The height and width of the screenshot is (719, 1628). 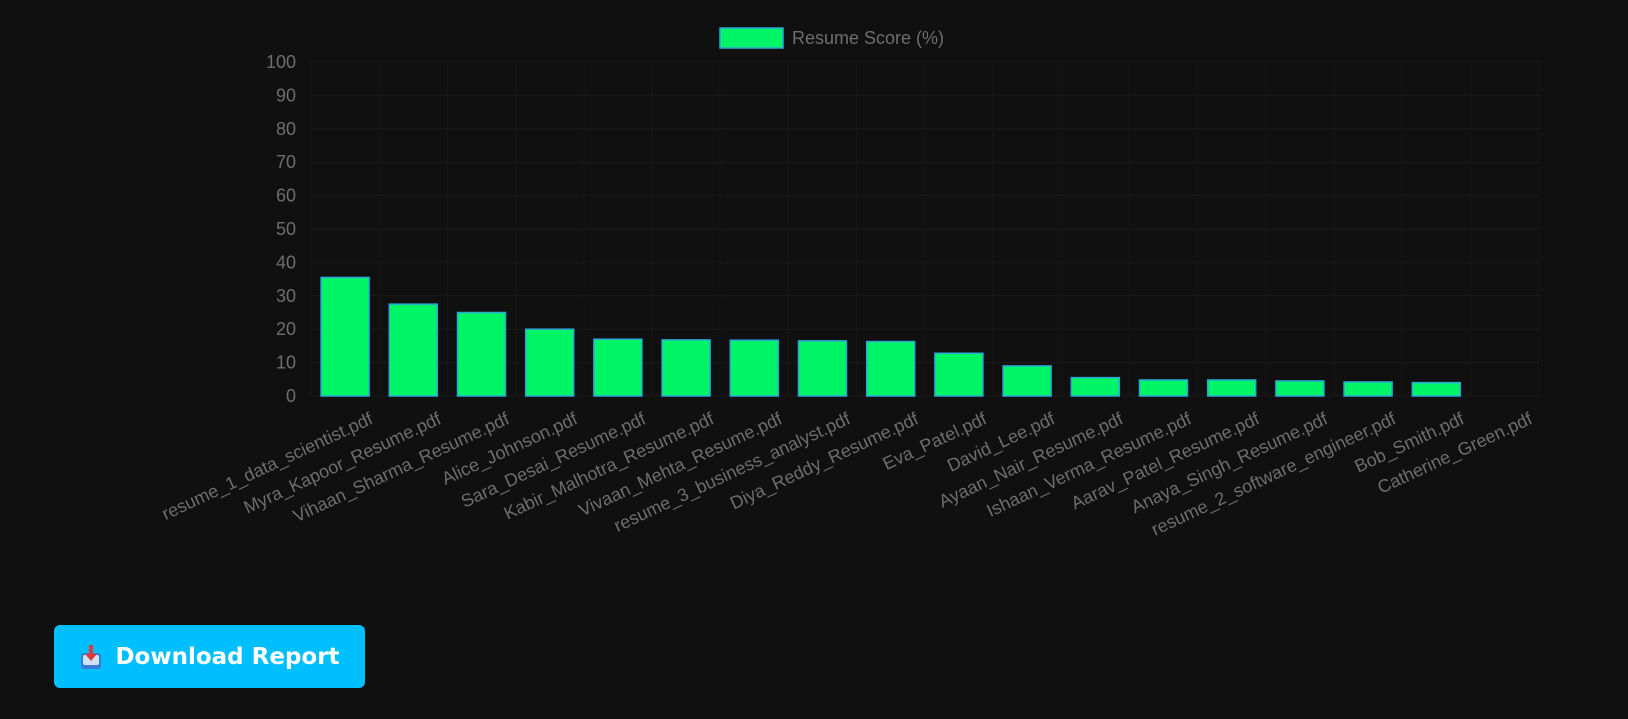 I want to click on y-tick-label: 50, so click(x=286, y=229).